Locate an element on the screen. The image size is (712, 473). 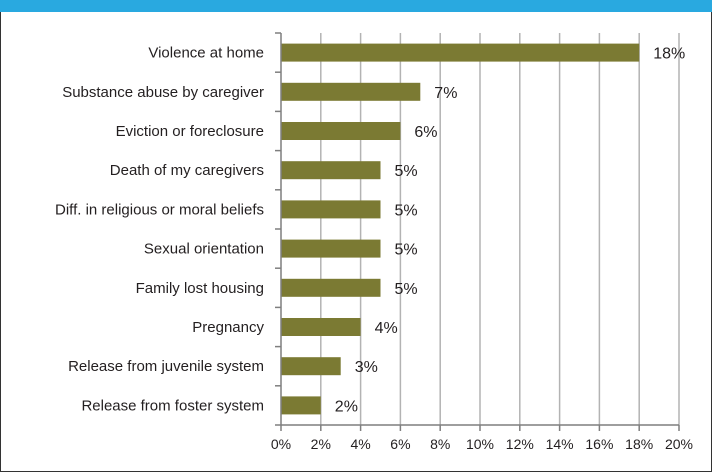
data-label: 2% is located at coordinates (346, 406).